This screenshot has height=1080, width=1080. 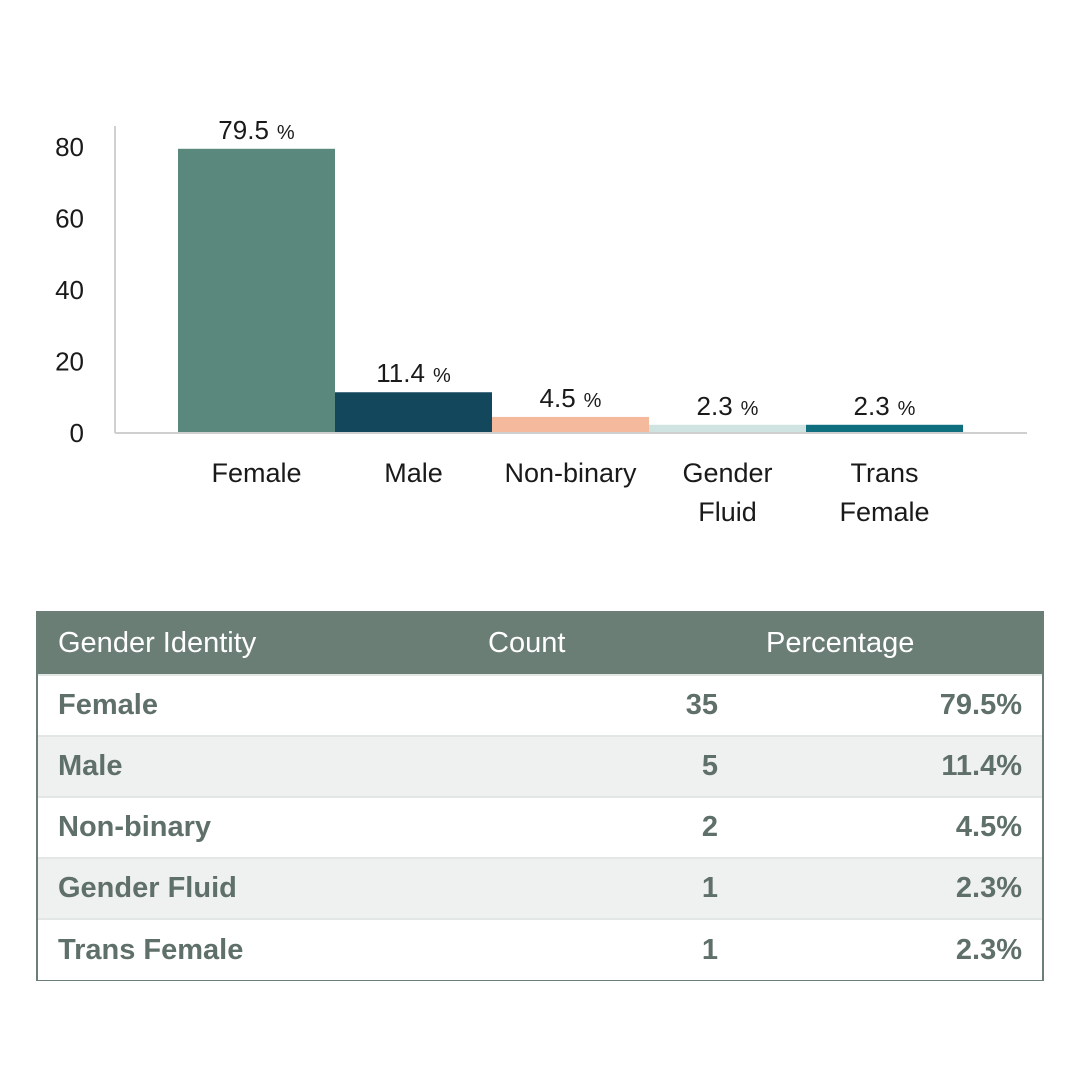 I want to click on bar-female, so click(x=256, y=290).